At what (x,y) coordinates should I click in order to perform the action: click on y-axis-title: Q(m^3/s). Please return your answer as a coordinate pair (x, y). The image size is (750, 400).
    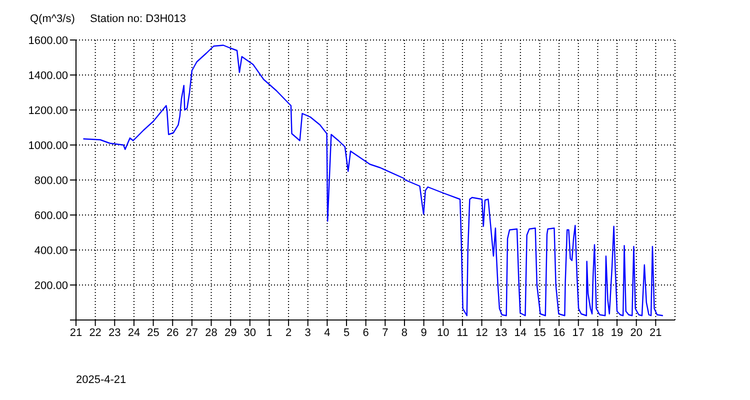
    Looking at the image, I should click on (52, 19).